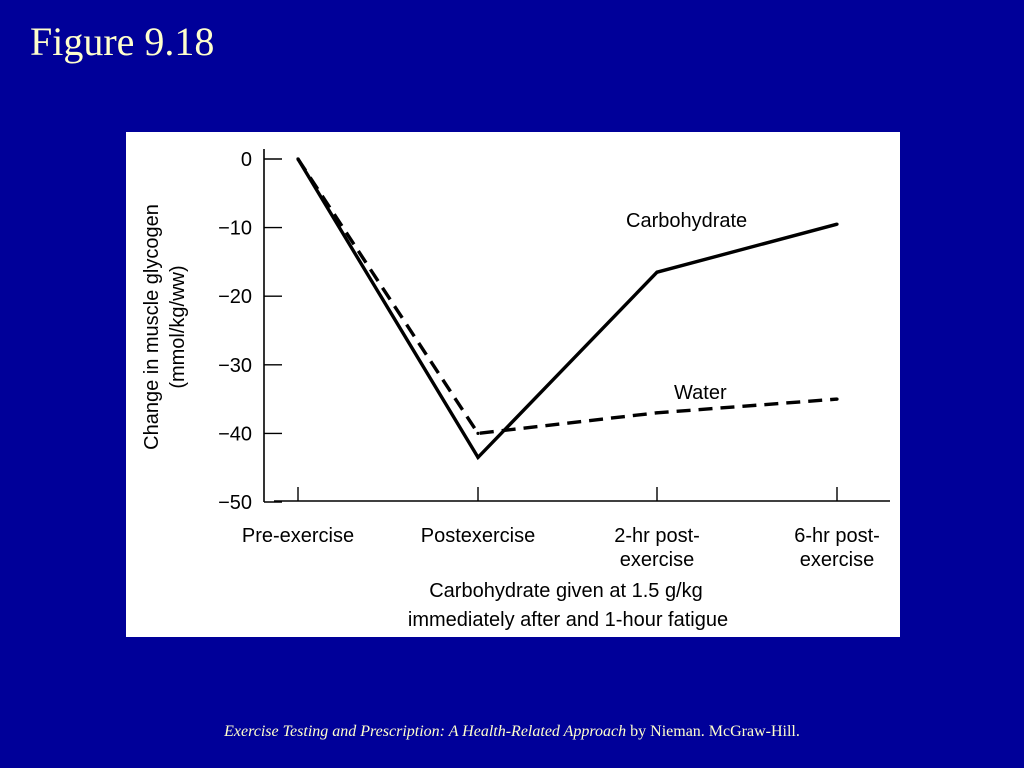 The width and height of the screenshot is (1024, 768). I want to click on y-axis-label-line2: (mmol/kg/ww), so click(178, 326).